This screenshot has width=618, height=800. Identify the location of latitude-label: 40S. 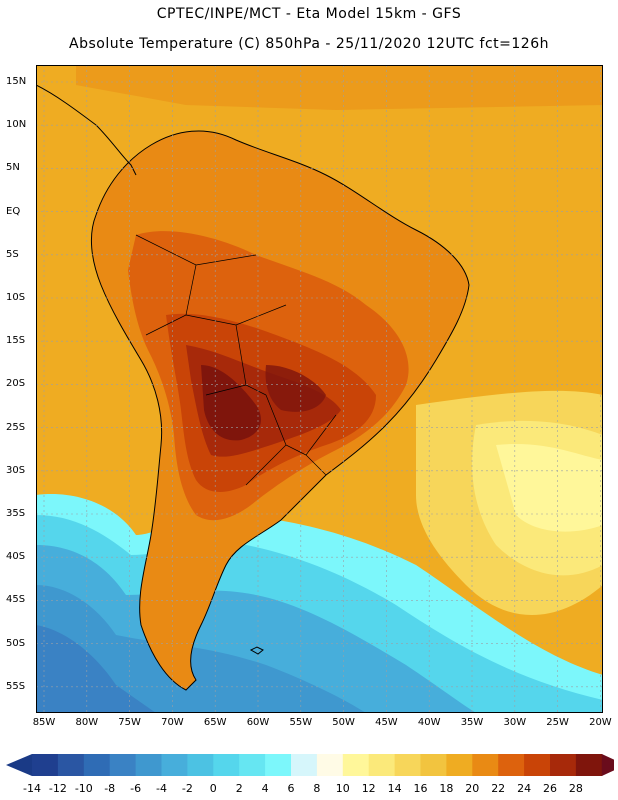
(16, 557).